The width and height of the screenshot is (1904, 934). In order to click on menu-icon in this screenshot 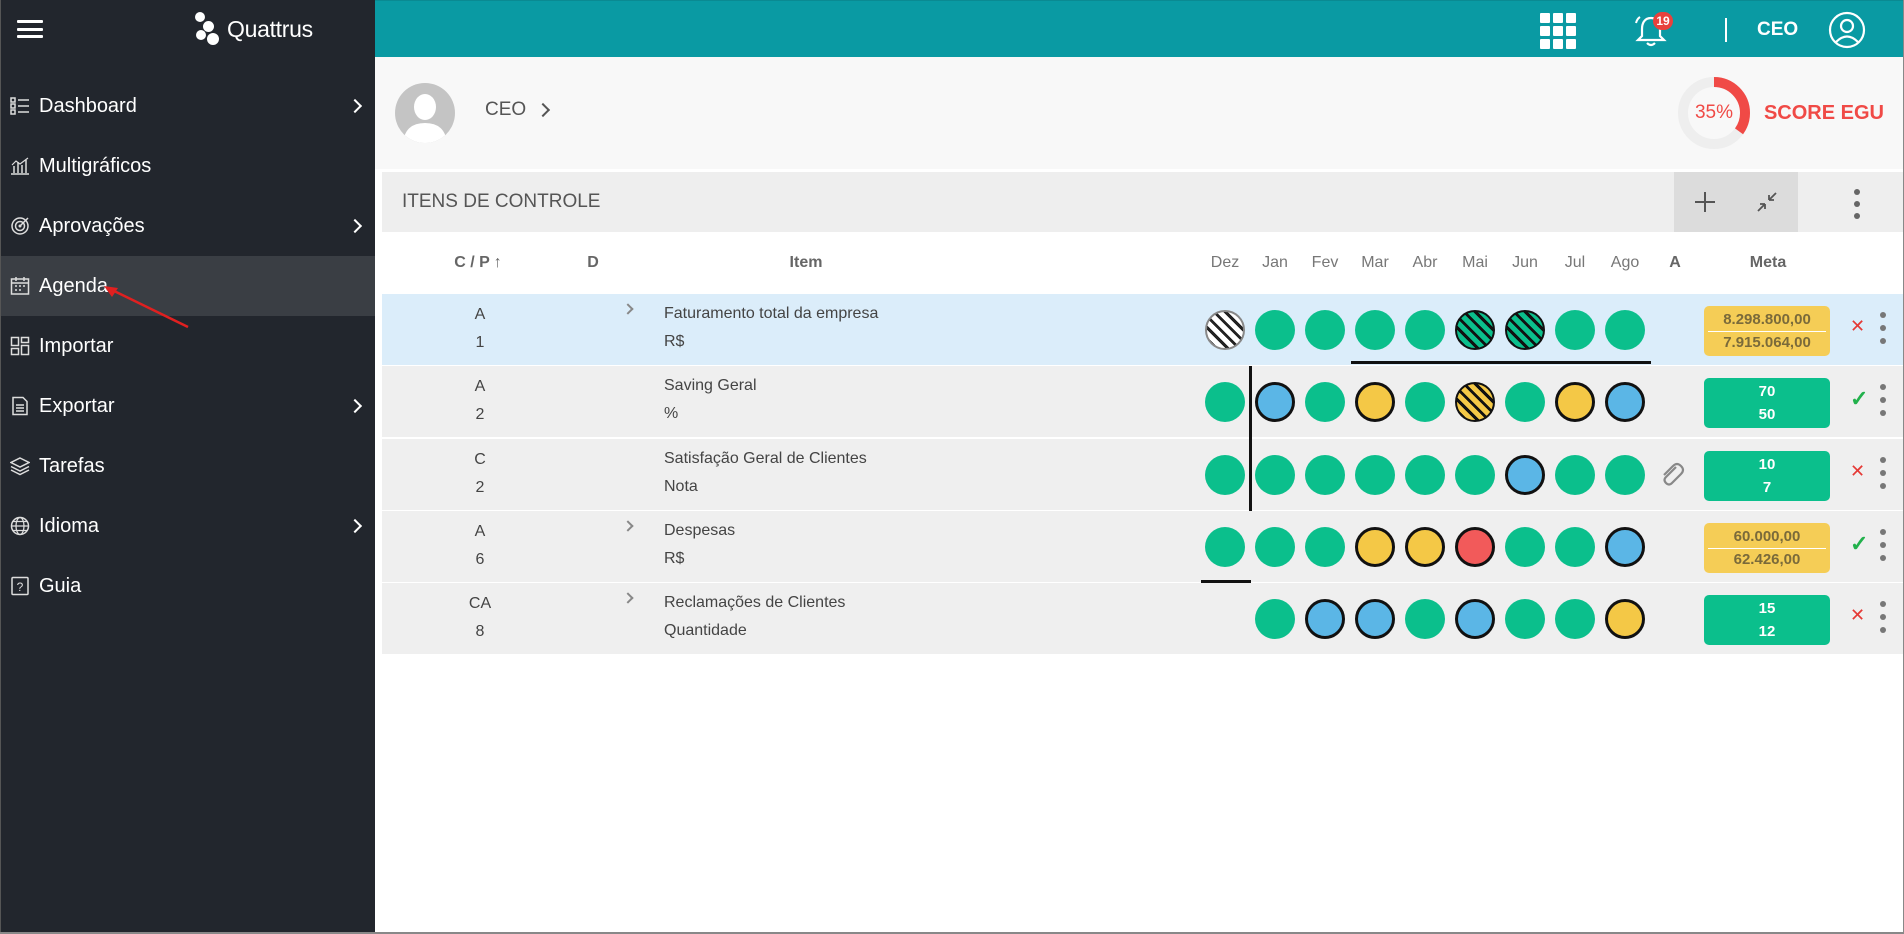, I will do `click(30, 29)`.